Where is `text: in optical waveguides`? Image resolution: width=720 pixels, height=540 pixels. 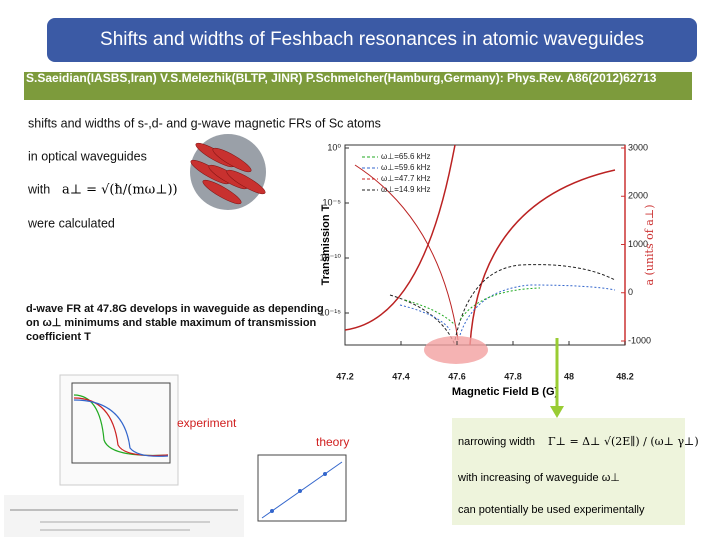
text: in optical waveguides is located at coordinates (87, 156).